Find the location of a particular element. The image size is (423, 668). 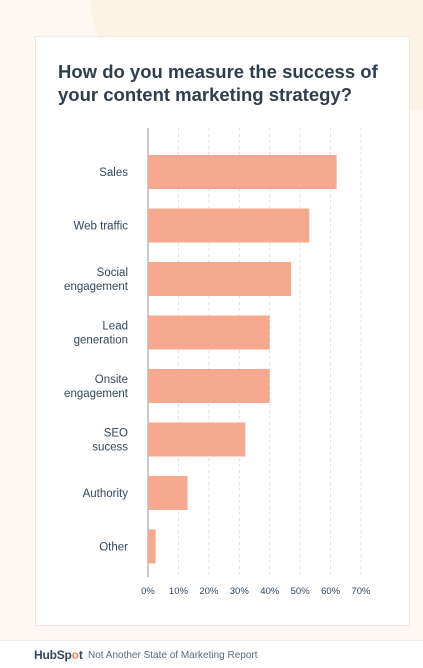

category-label: generation is located at coordinates (101, 341).